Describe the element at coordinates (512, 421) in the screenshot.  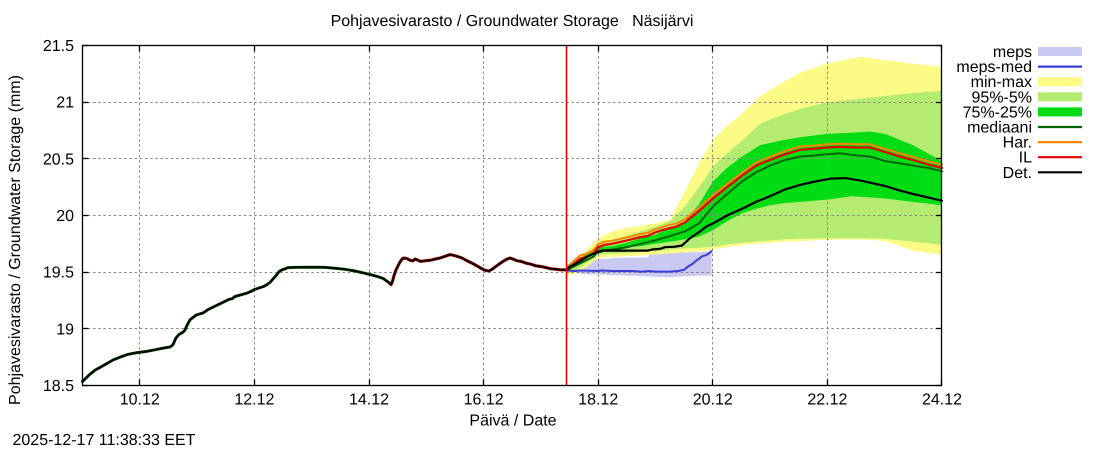
I see `svg-text: Päivä / Date` at that location.